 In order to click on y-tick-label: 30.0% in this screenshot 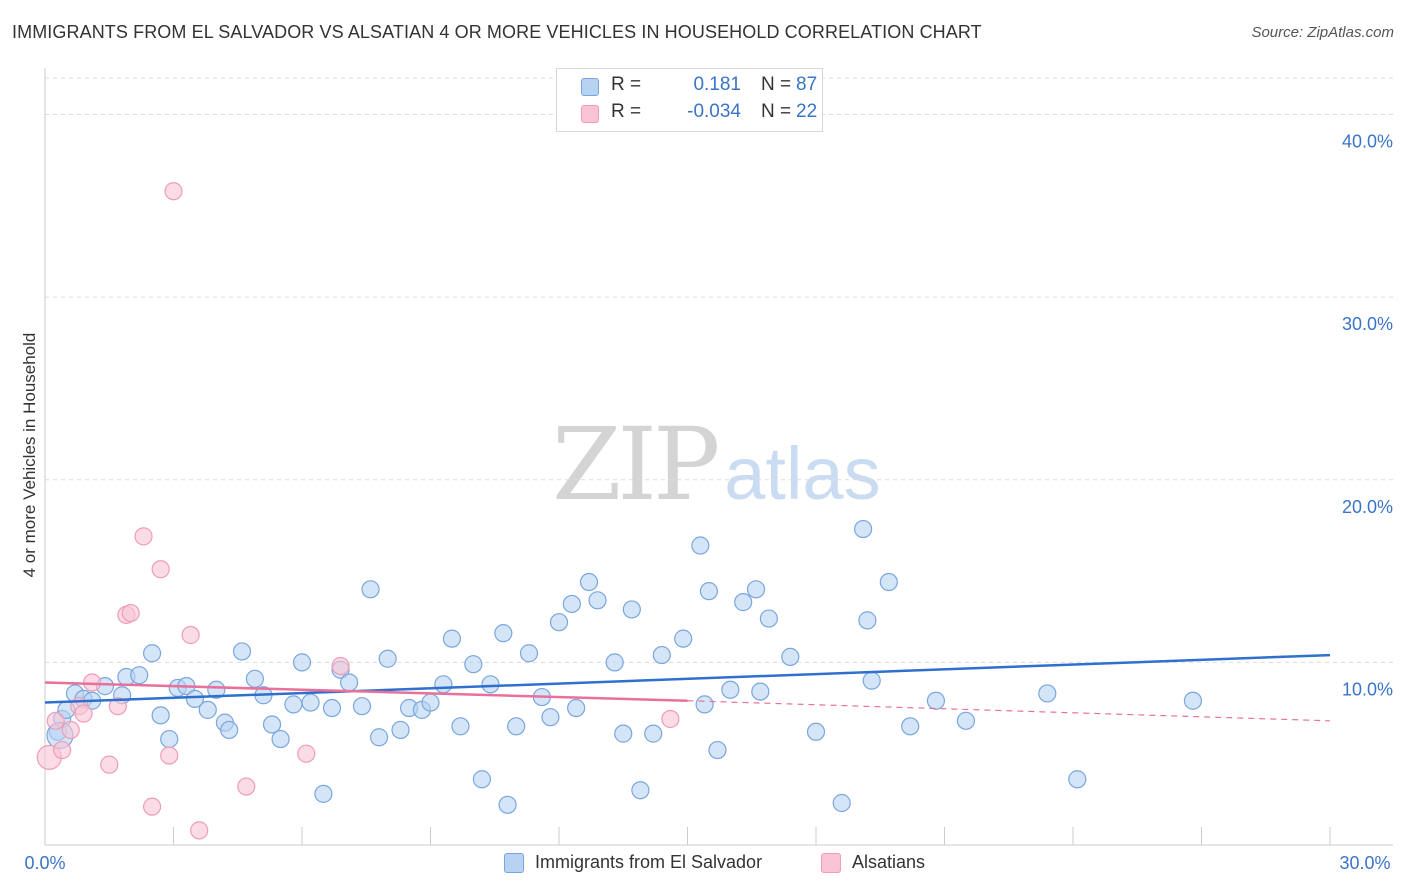, I will do `click(1367, 324)`.